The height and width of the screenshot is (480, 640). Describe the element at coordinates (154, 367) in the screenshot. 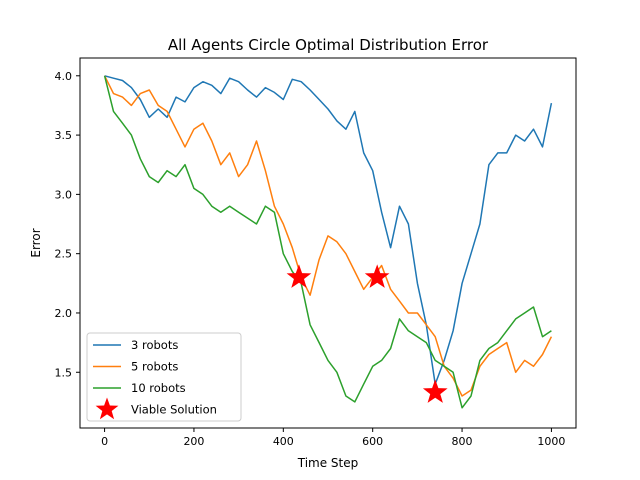

I see `legend-label: 5 robots` at that location.